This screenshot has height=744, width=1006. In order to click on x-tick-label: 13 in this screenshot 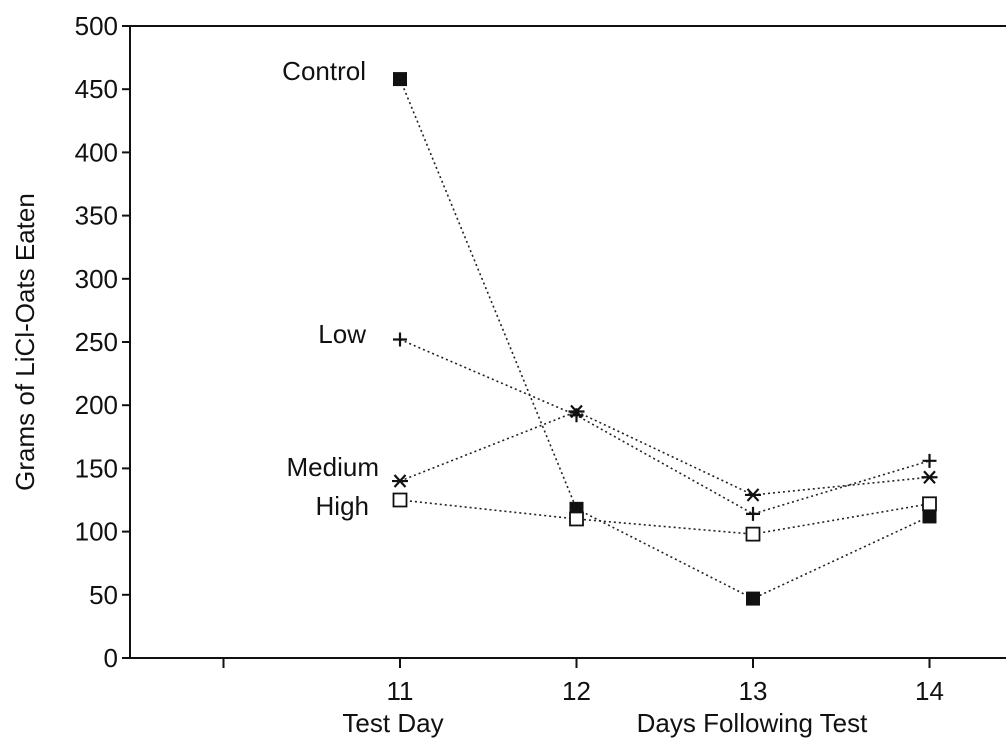, I will do `click(753, 691)`.